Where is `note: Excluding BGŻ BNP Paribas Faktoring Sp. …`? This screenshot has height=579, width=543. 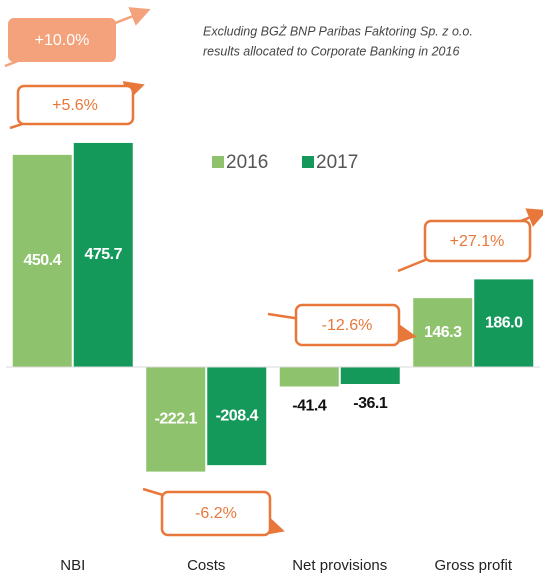
note: Excluding BGŻ BNP Paribas Faktoring Sp. … is located at coordinates (338, 41).